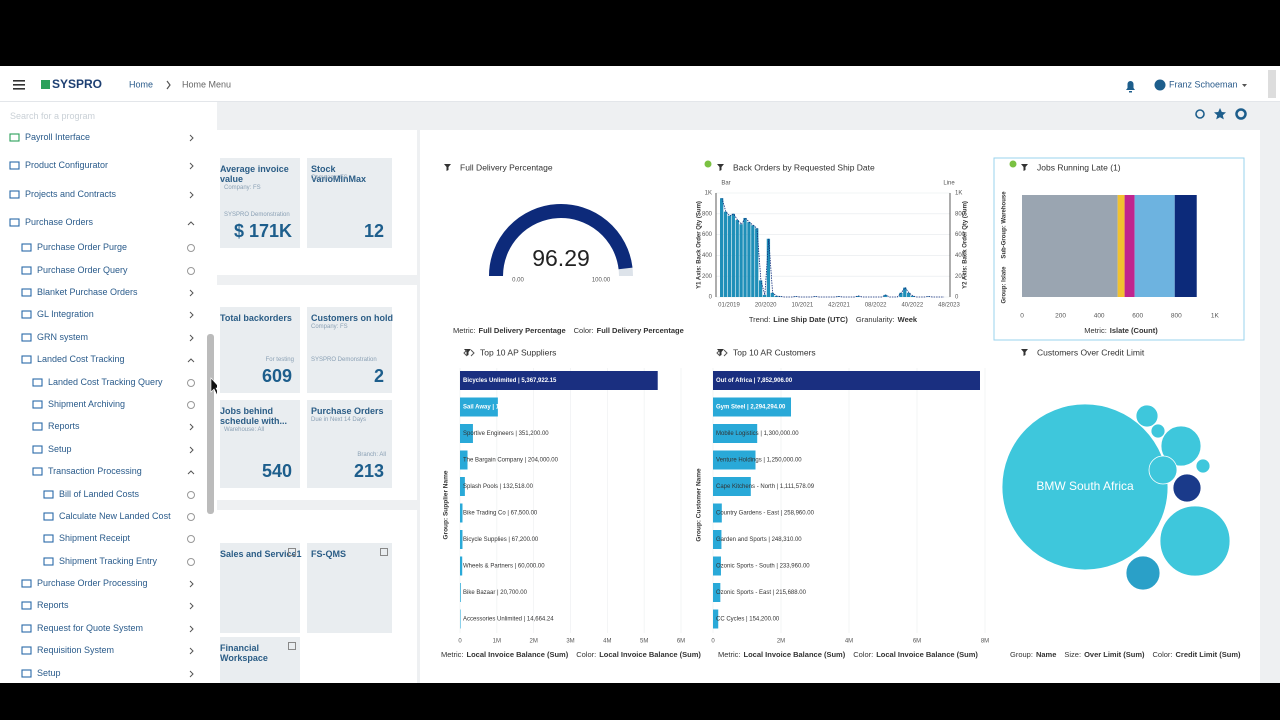 Image resolution: width=1280 pixels, height=720 pixels. What do you see at coordinates (958, 194) in the screenshot?
I see `y2-tick-label: 1K` at bounding box center [958, 194].